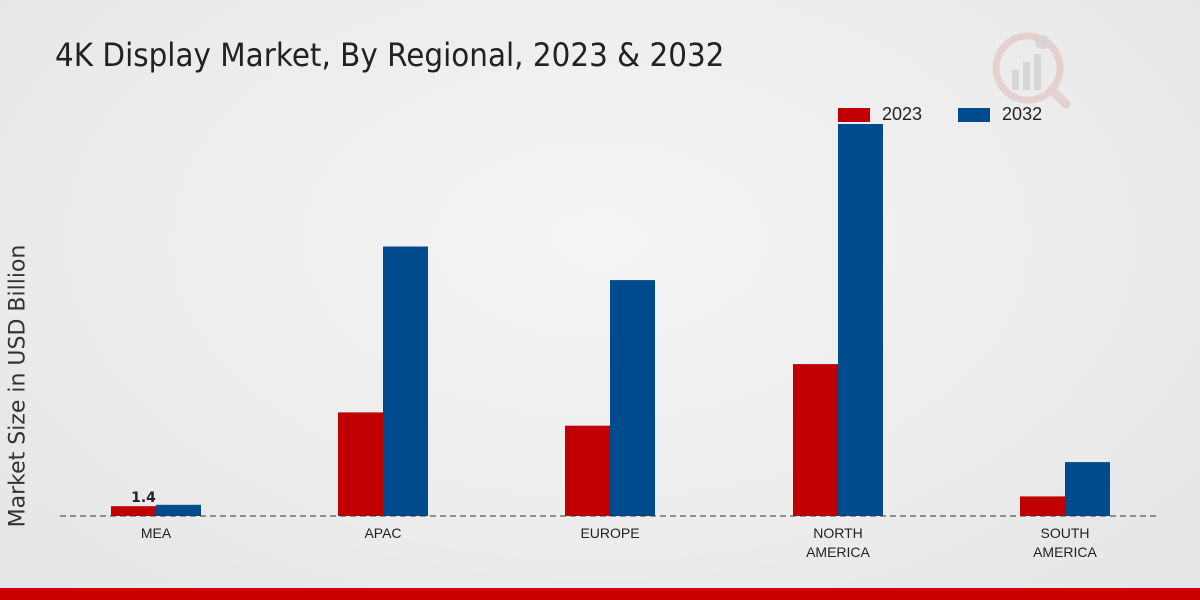 Image resolution: width=1200 pixels, height=600 pixels. Describe the element at coordinates (632, 398) in the screenshot. I see `bar-europe-2032` at that location.